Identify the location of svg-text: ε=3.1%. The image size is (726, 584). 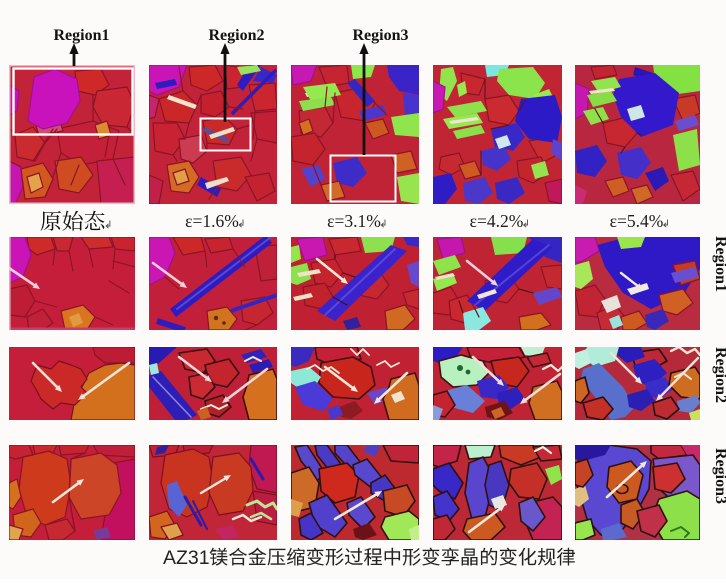
(354, 221).